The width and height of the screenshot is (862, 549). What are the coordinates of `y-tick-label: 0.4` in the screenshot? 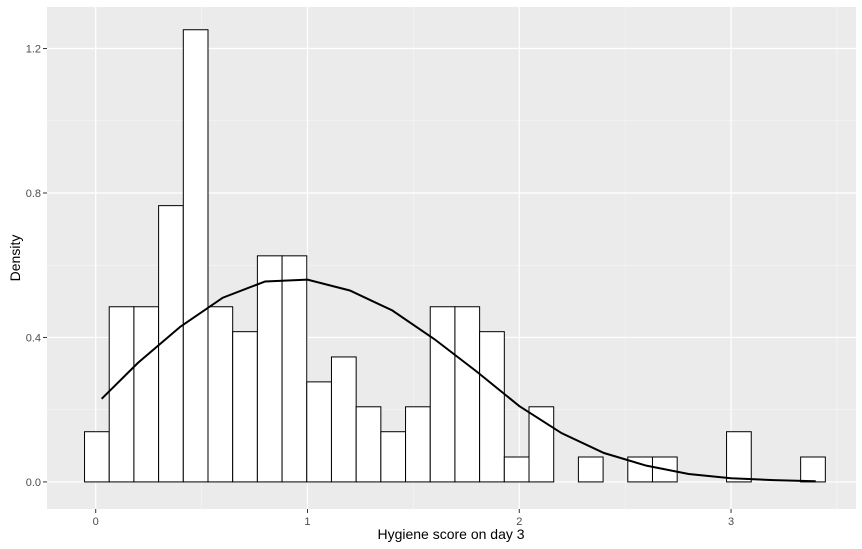 It's located at (33, 338).